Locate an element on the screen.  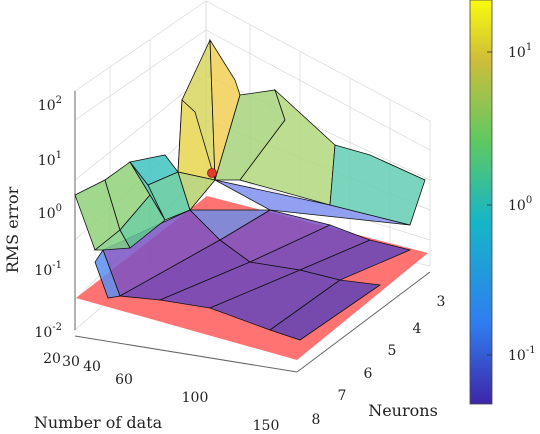
colorbar-tick-label: 10⁻¹ is located at coordinates (522, 354).